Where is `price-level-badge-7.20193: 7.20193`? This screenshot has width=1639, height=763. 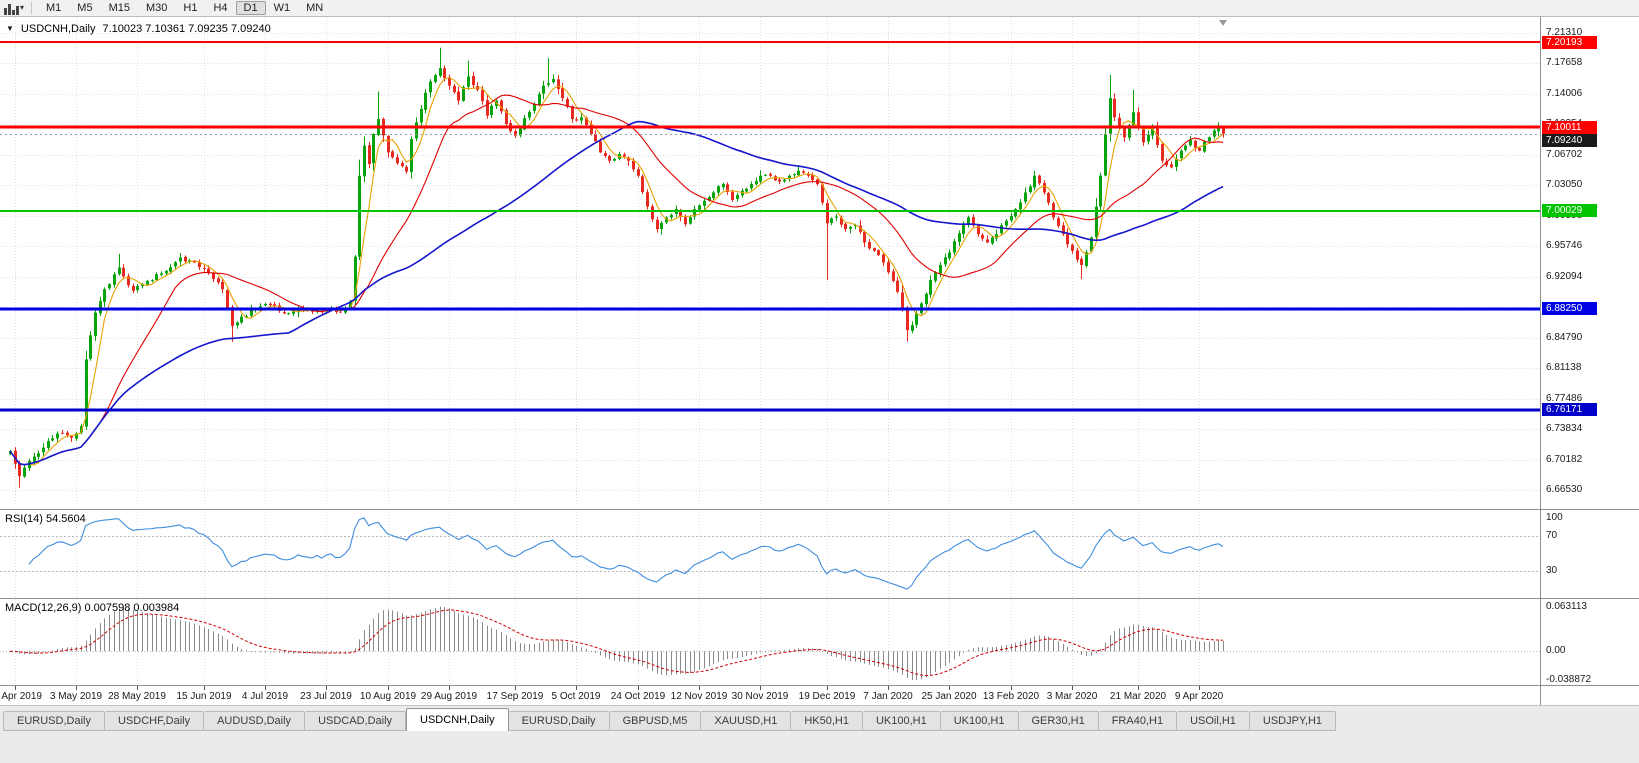
price-level-badge-7.20193: 7.20193 is located at coordinates (1569, 42).